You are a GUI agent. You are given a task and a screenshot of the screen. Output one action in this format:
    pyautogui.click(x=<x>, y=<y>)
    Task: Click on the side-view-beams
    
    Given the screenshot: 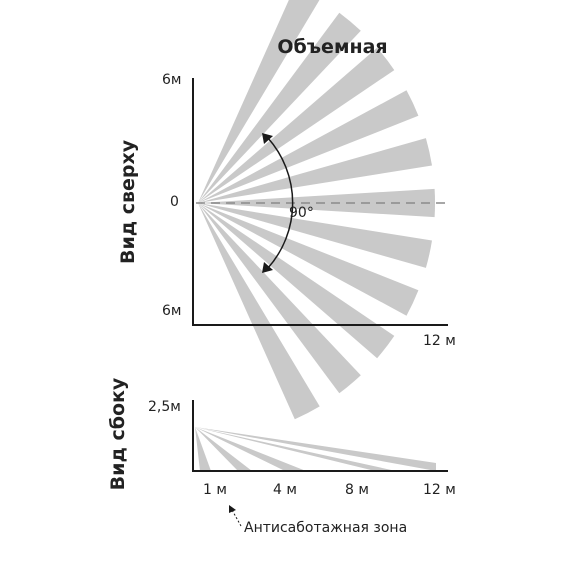 What is the action you would take?
    pyautogui.click(x=315, y=449)
    